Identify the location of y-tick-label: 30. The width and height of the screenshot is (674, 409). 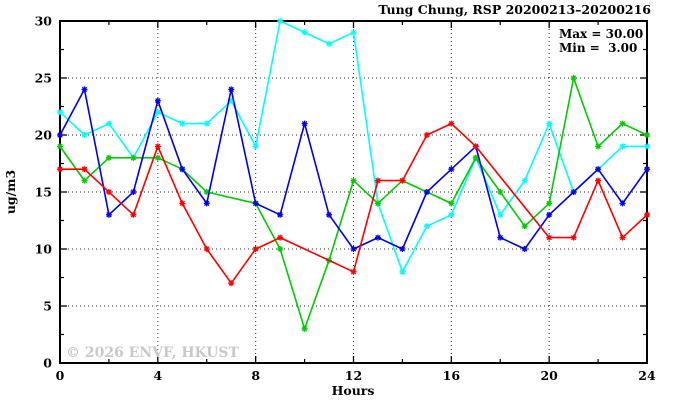
(44, 21).